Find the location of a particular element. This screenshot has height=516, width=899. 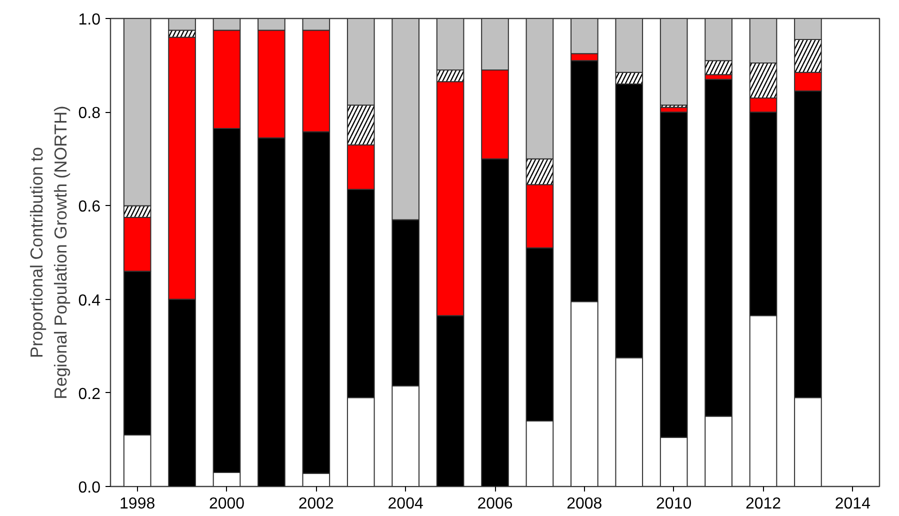

bar is located at coordinates (674, 62).